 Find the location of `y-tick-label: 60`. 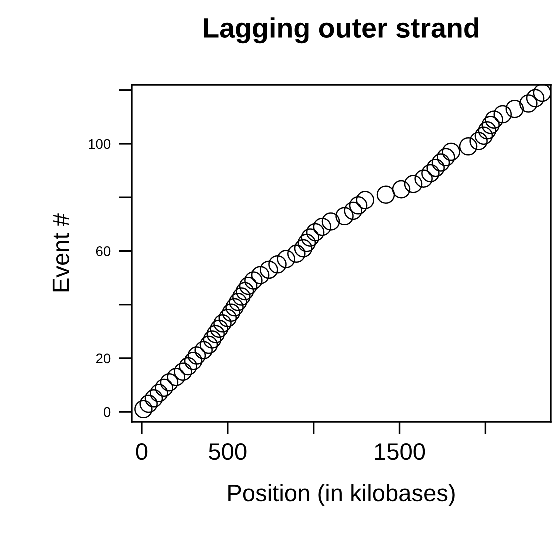

y-tick-label: 60 is located at coordinates (103, 251).